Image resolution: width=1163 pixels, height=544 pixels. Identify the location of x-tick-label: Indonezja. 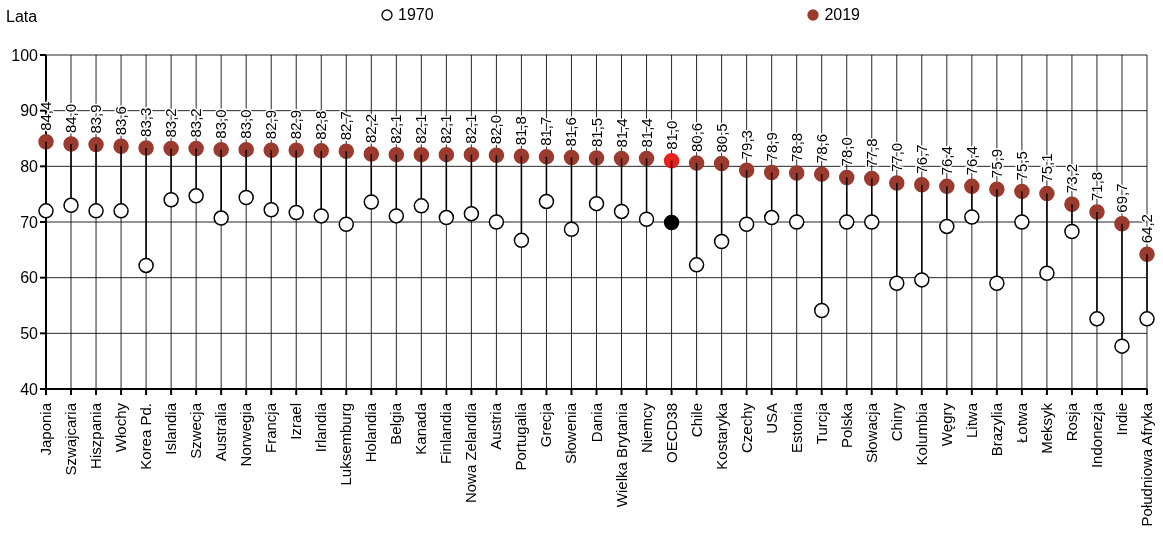
(1096, 435).